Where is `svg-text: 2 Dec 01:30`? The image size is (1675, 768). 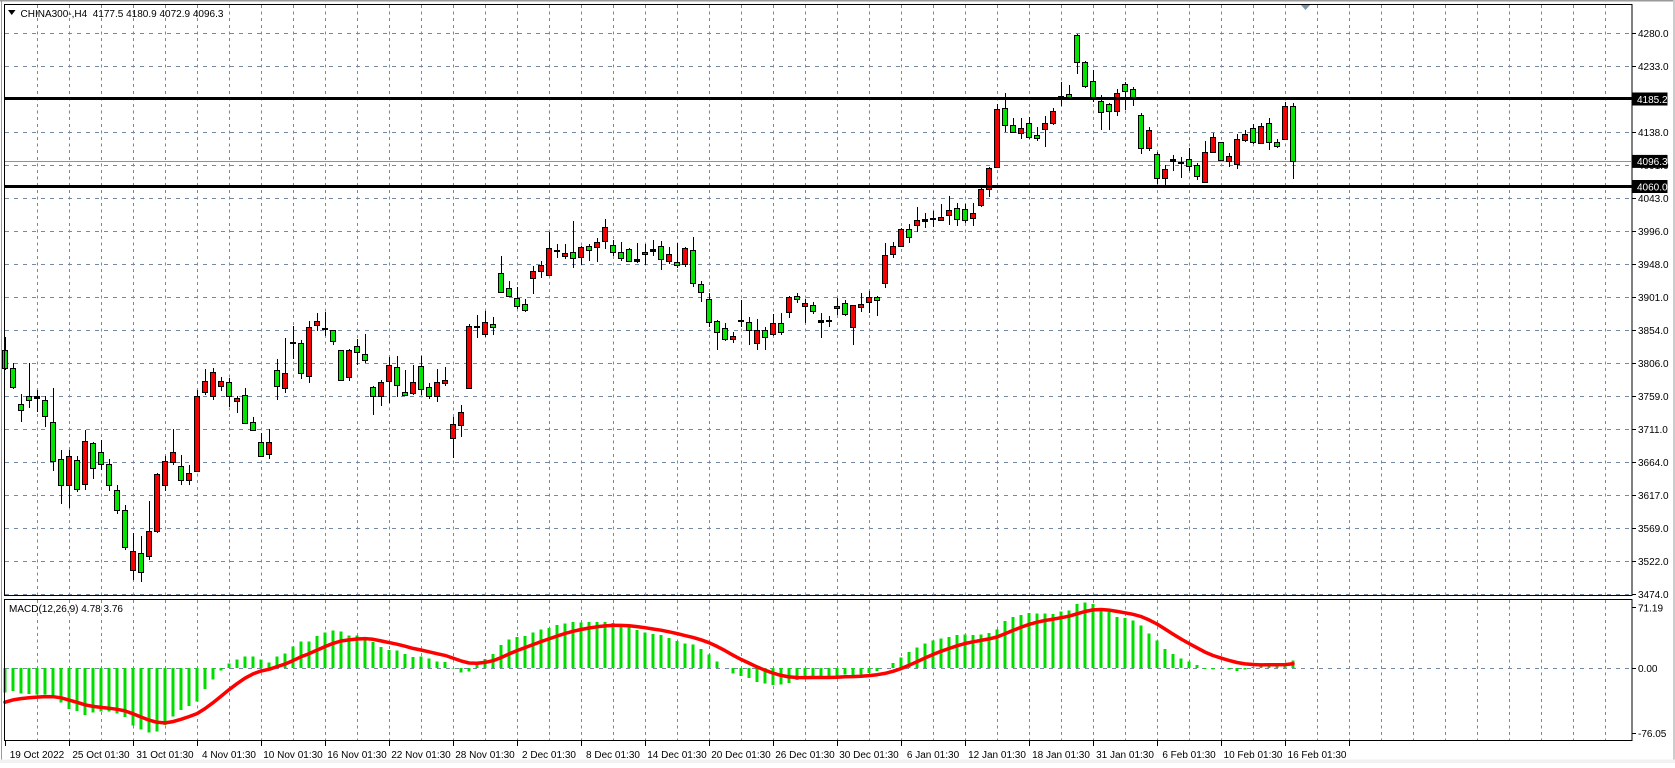
svg-text: 2 Dec 01:30 is located at coordinates (549, 755).